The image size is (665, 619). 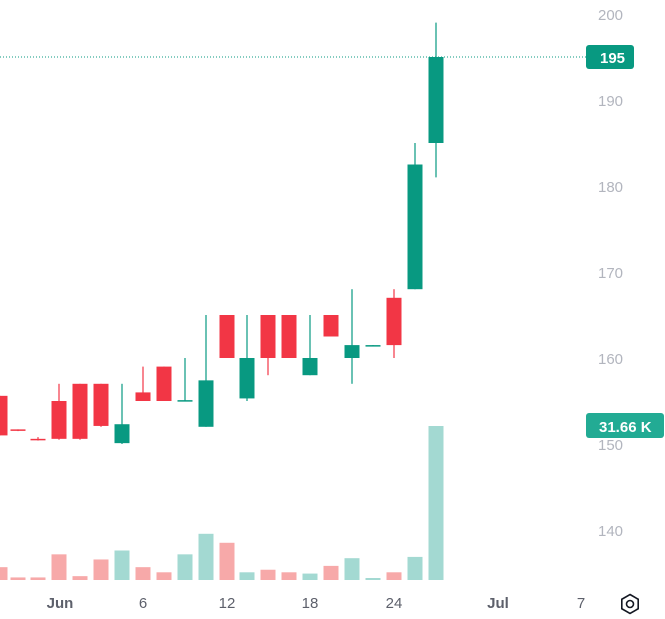 I want to click on last-volume-badge: 31.66 K, so click(x=625, y=425).